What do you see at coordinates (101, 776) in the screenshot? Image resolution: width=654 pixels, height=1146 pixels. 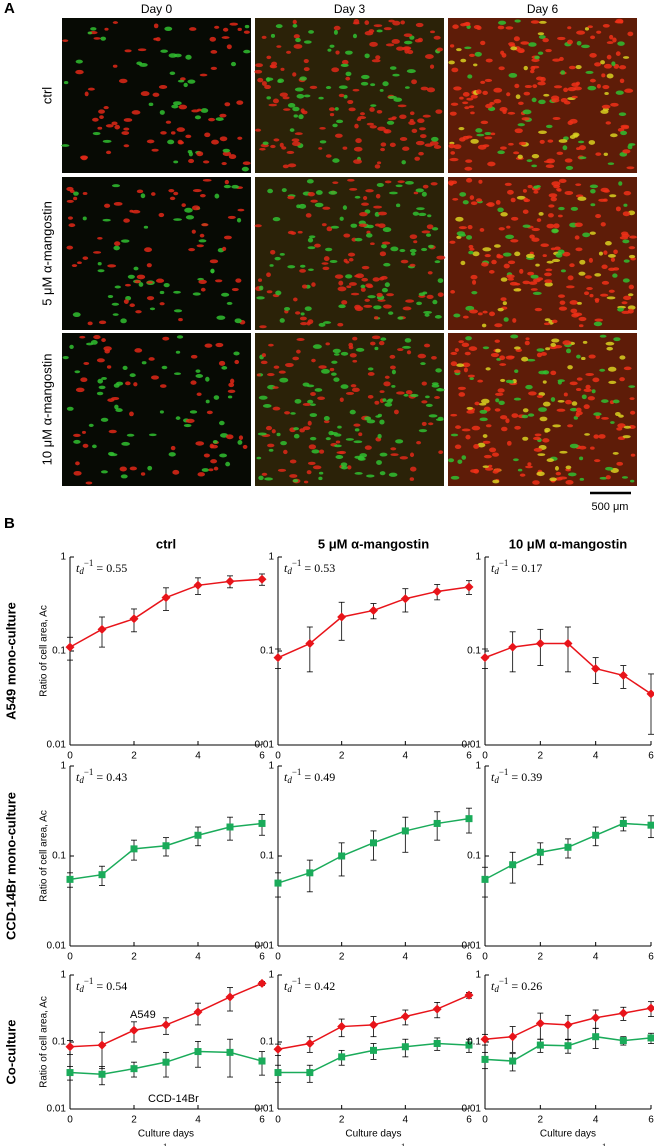 I see `rate-annotation: td−1 = 0.43` at bounding box center [101, 776].